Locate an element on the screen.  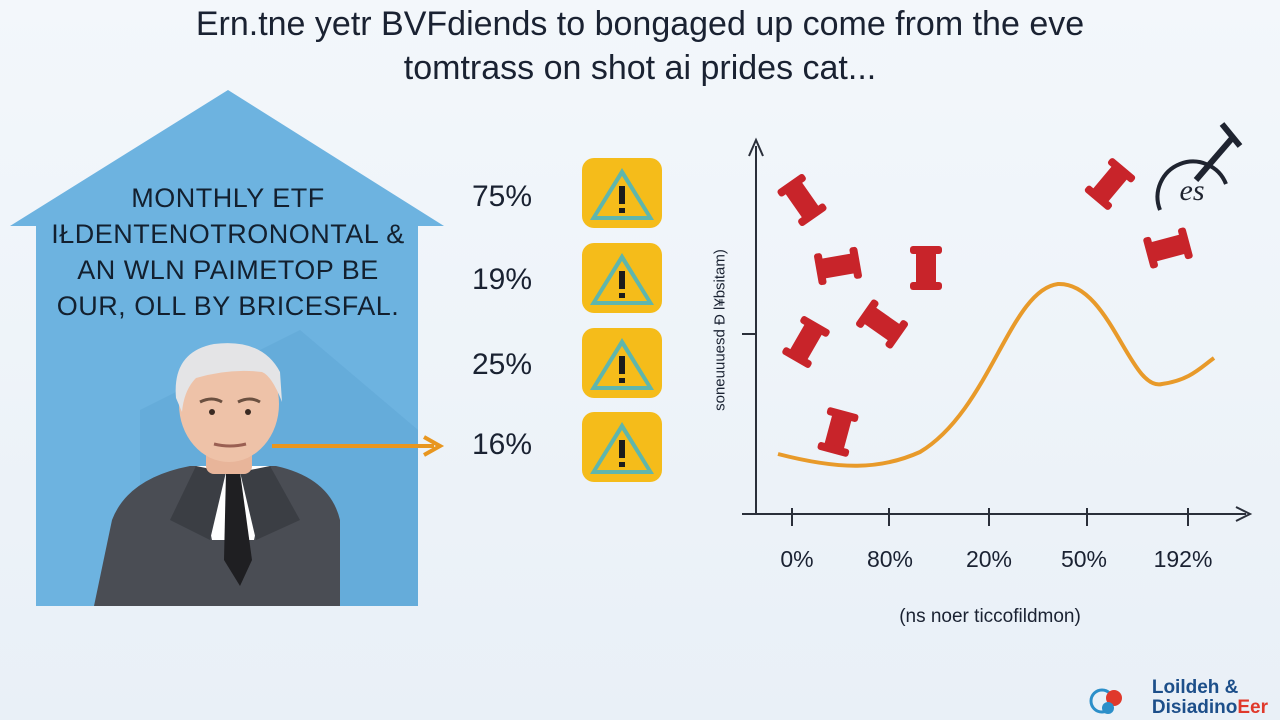
x-tick-label-5: 192% is located at coordinates (1183, 559).